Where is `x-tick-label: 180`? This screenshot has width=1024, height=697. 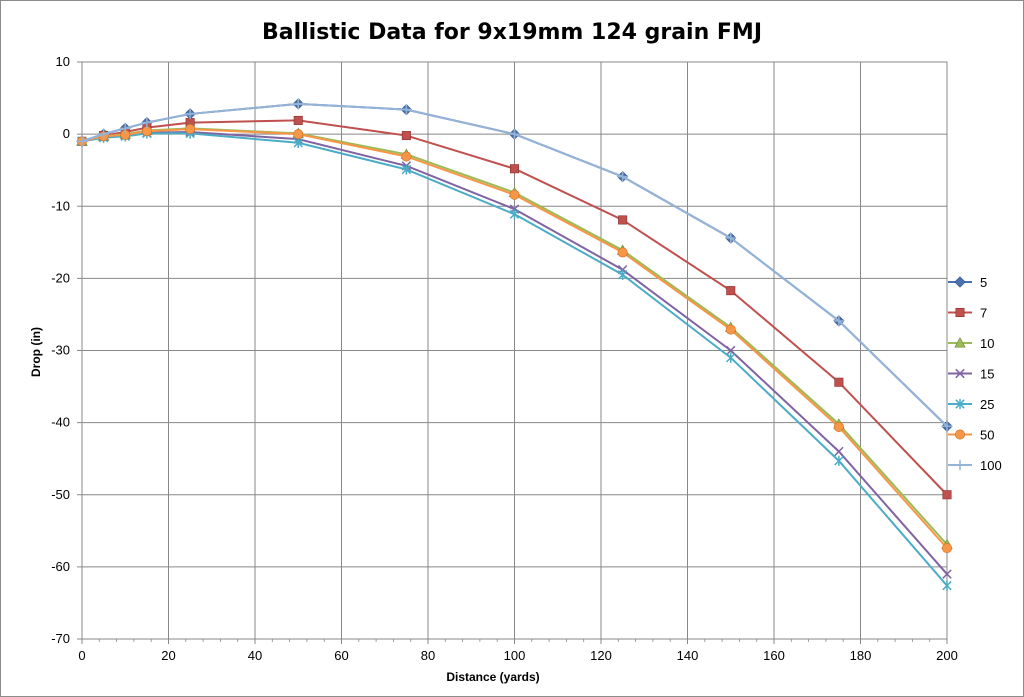
x-tick-label: 180 is located at coordinates (861, 655).